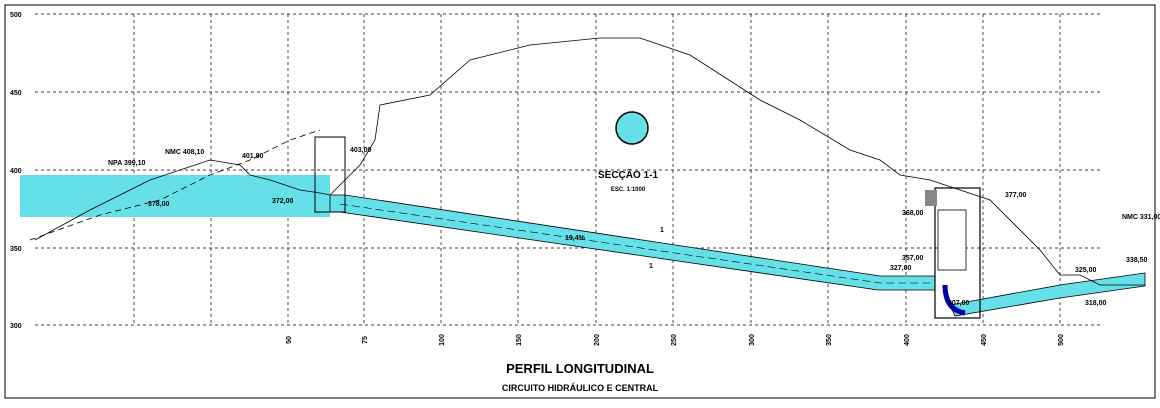 Image resolution: width=1160 pixels, height=408 pixels. Describe the element at coordinates (752, 340) in the screenshot. I see `x-tick-label: 300` at that location.